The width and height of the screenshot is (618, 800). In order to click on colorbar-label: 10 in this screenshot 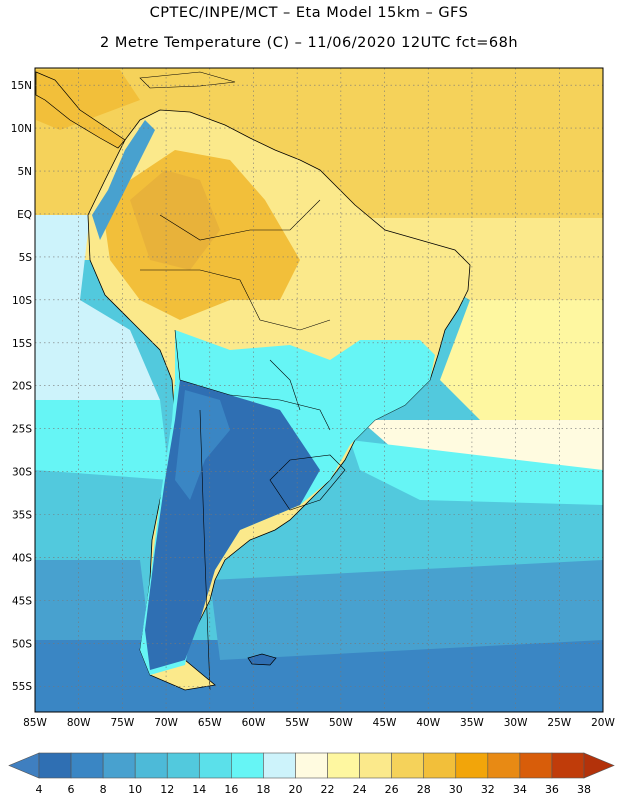, I will do `click(135, 789)`.